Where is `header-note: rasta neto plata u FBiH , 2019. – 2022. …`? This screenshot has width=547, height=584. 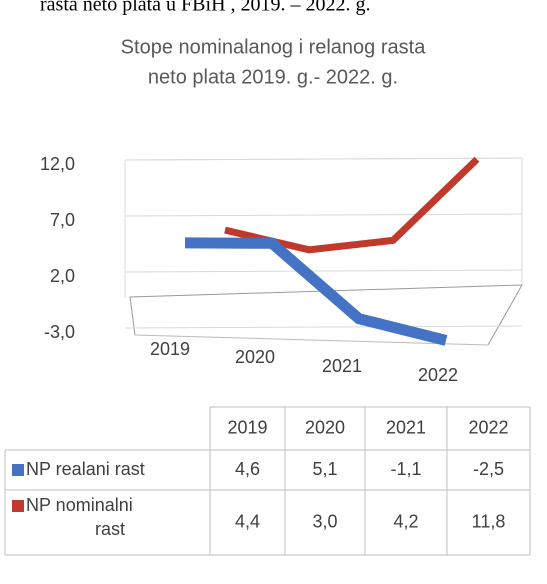
header-note: rasta neto plata u FBiH , 2019. – 2022. … is located at coordinates (205, 8).